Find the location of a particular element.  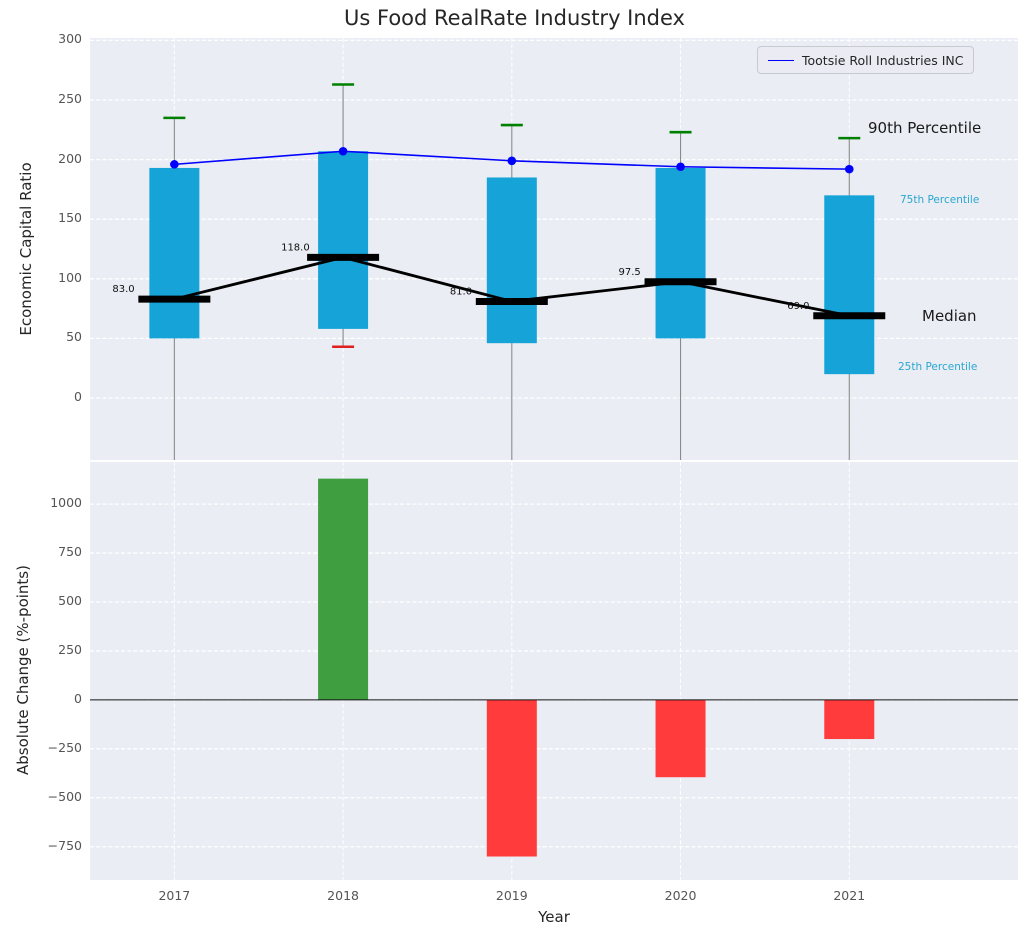

median-value-label: 118.0 is located at coordinates (295, 247).